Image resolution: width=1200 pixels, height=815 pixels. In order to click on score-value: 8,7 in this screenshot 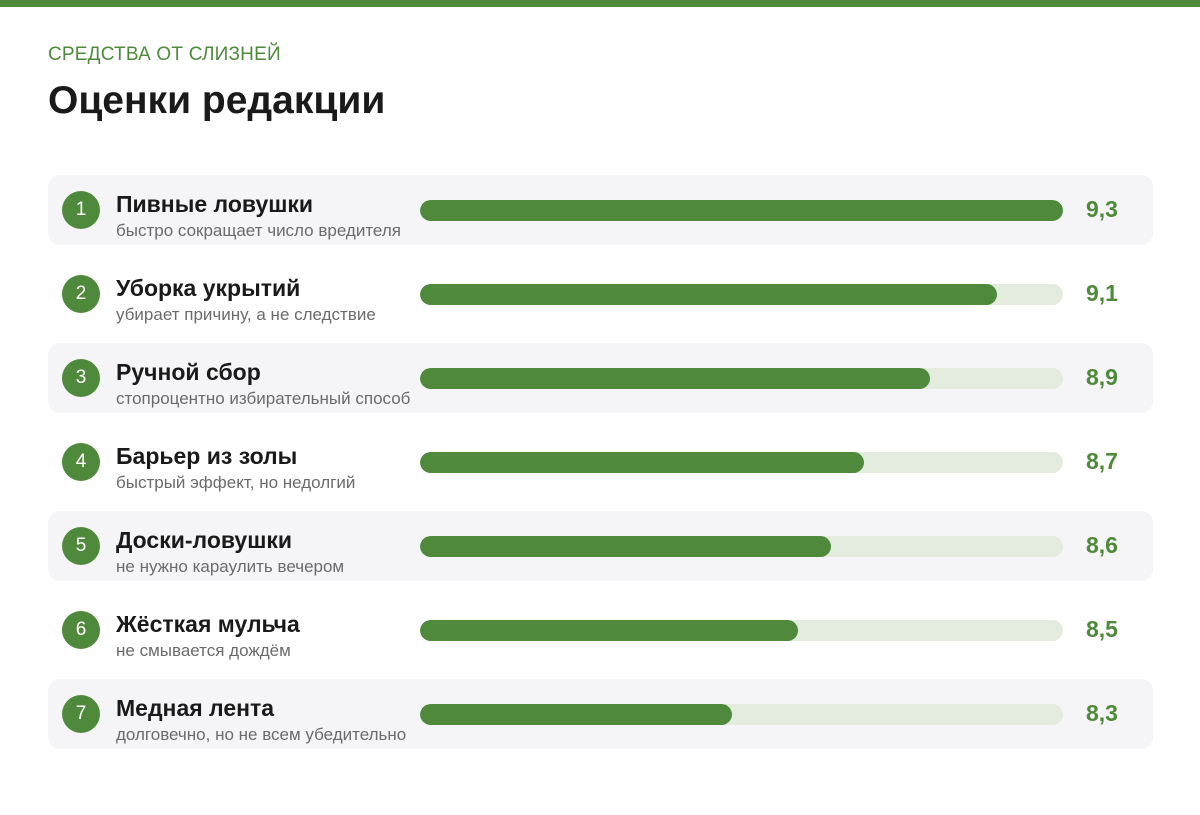, I will do `click(1102, 461)`.